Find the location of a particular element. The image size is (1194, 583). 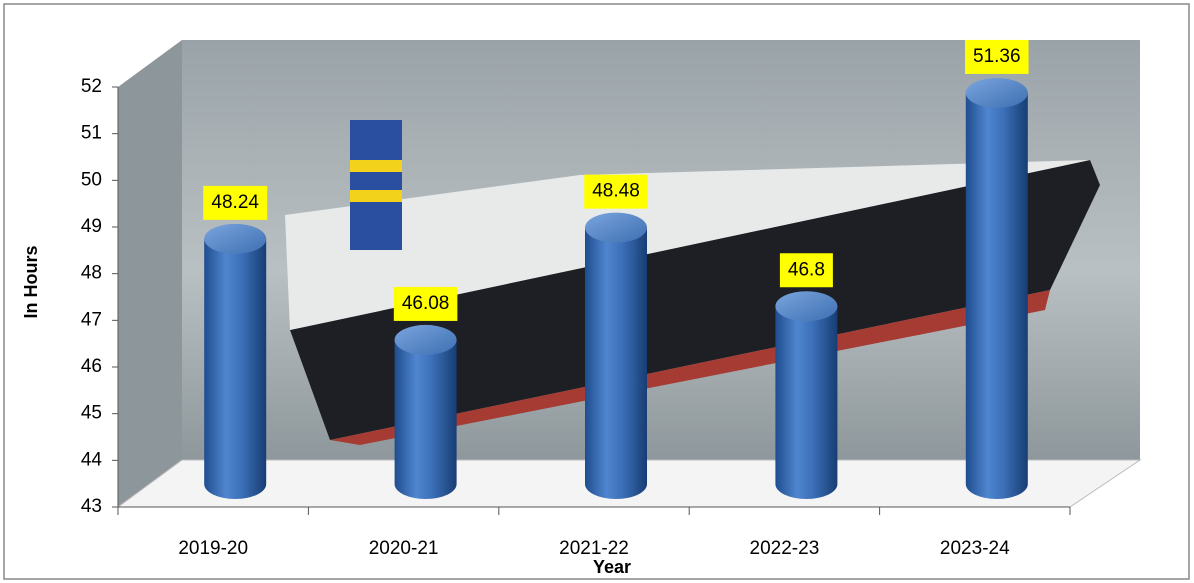

x-axis-title: Year is located at coordinates (612, 567).